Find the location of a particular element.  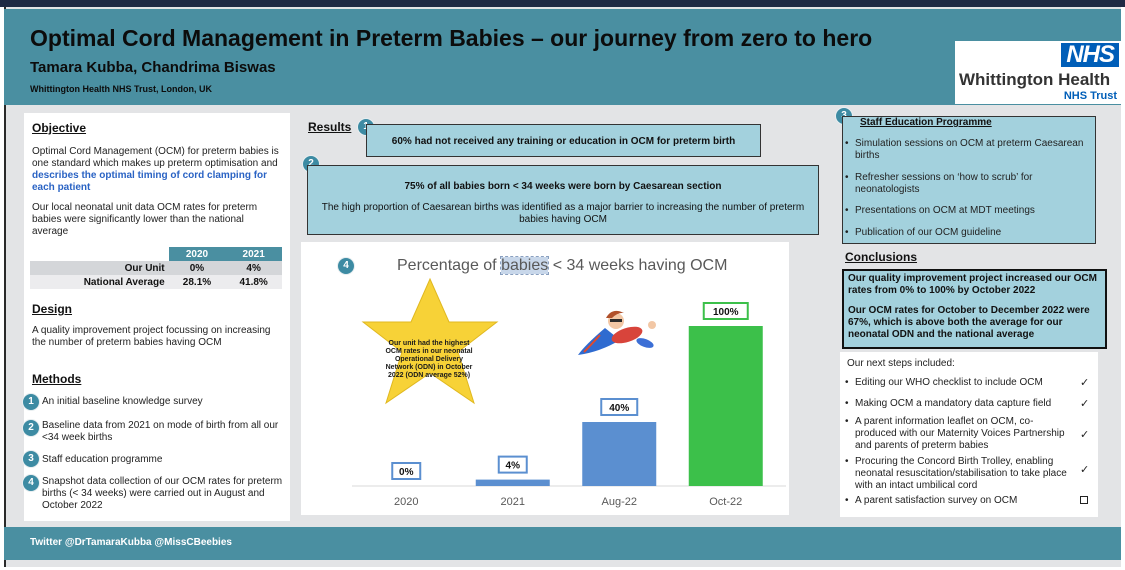

poster-footer is located at coordinates (562, 543).